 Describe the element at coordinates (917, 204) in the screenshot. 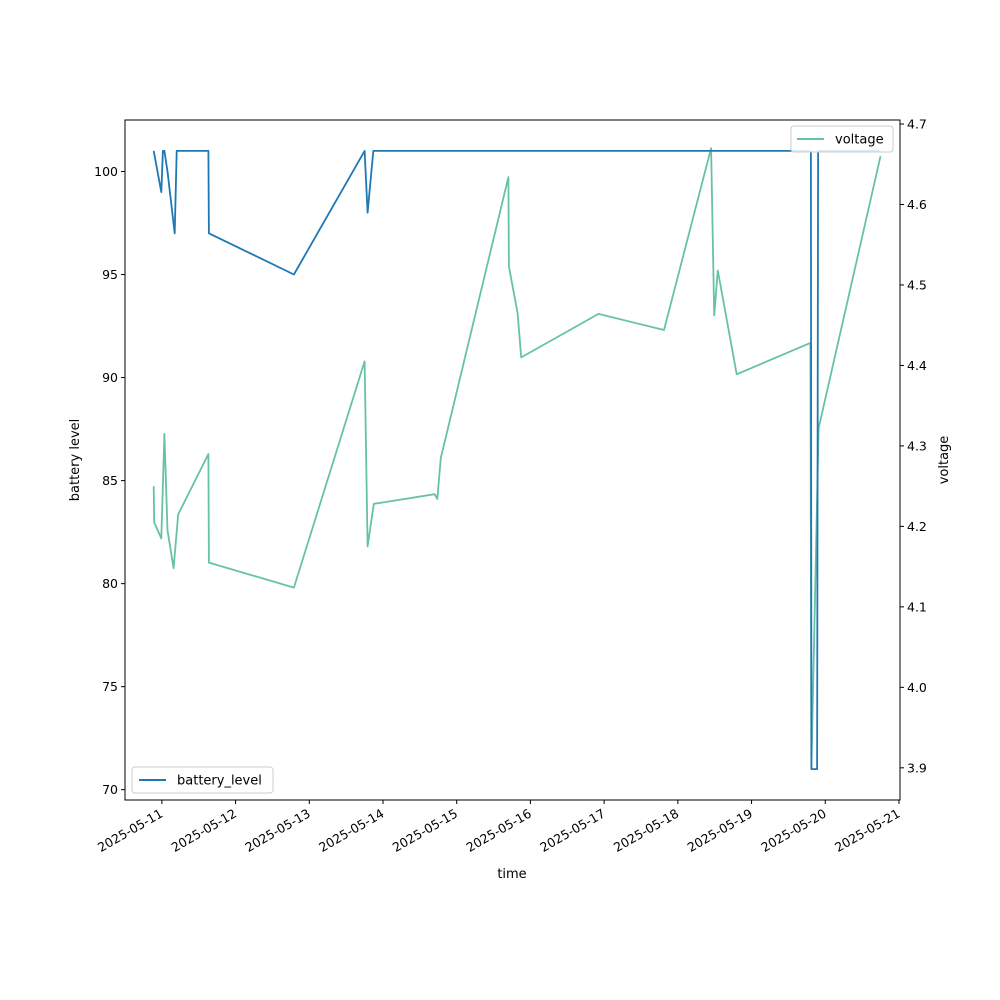

I see `y2-tick-label-7: 4.6` at that location.